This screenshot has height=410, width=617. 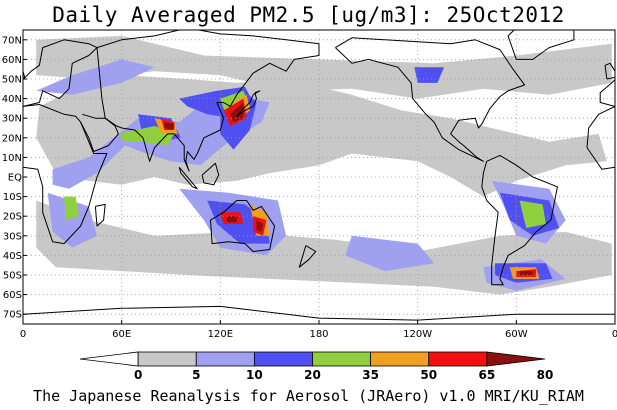 What do you see at coordinates (121, 334) in the screenshot?
I see `lon-tick-label: 60E` at bounding box center [121, 334].